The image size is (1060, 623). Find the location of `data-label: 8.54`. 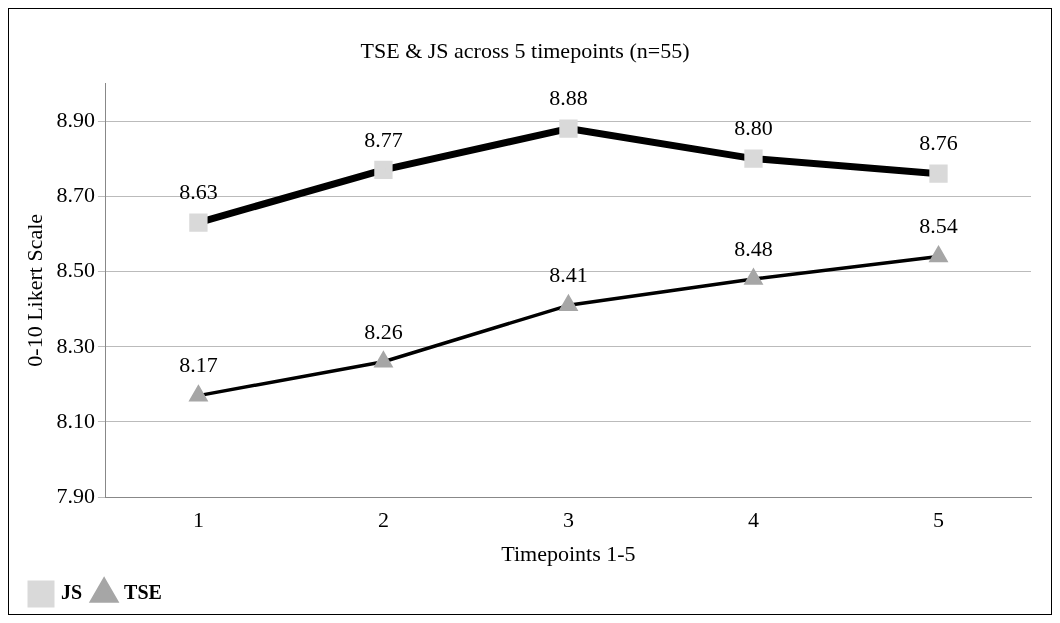

data-label: 8.54 is located at coordinates (938, 226).